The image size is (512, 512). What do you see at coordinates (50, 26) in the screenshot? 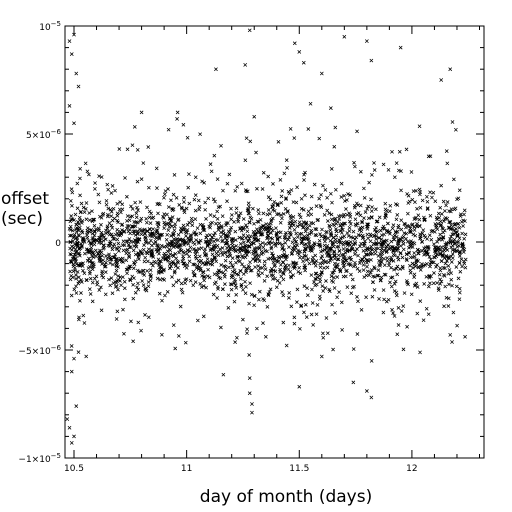
I see `y-tick-label: 10−5` at bounding box center [50, 26].